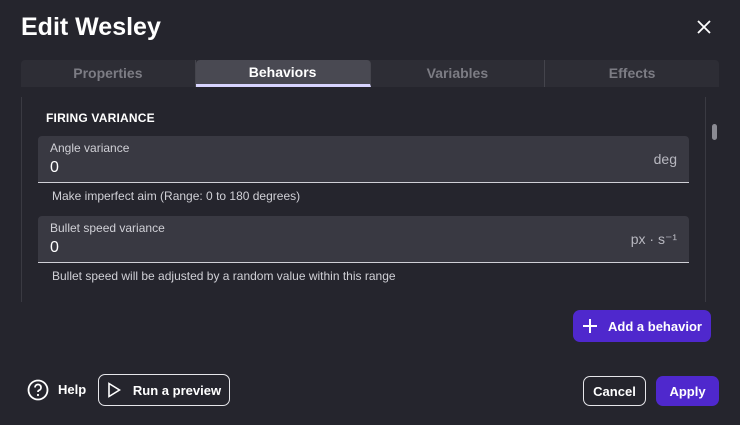 This screenshot has width=740, height=425. What do you see at coordinates (363, 239) in the screenshot?
I see `bullet-speed-variance-field: Bullet speed variance 0 px · s⁻¹` at bounding box center [363, 239].